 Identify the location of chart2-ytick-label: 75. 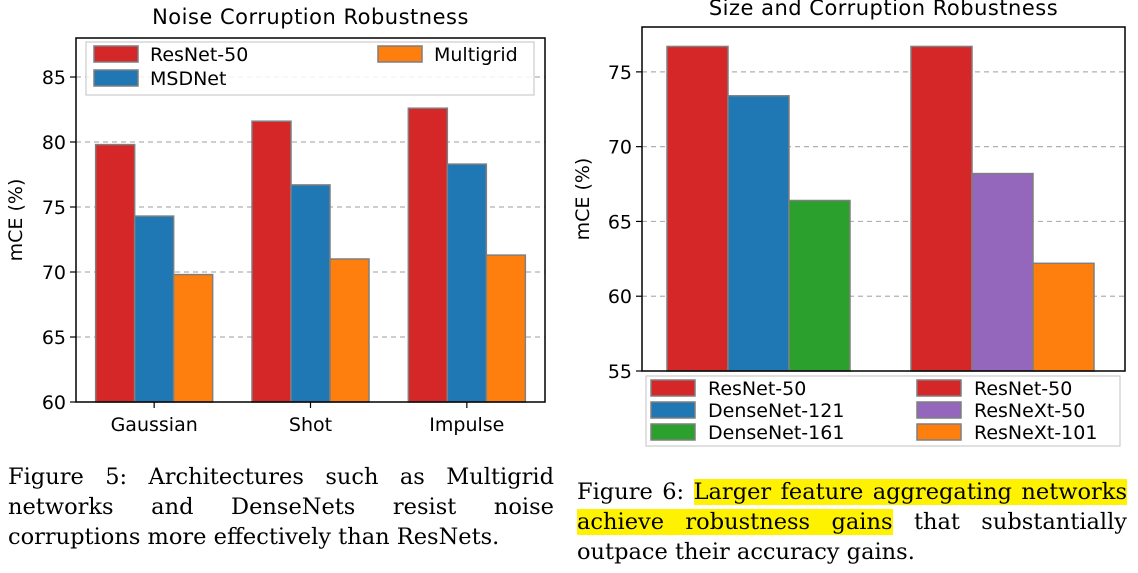
(620, 73).